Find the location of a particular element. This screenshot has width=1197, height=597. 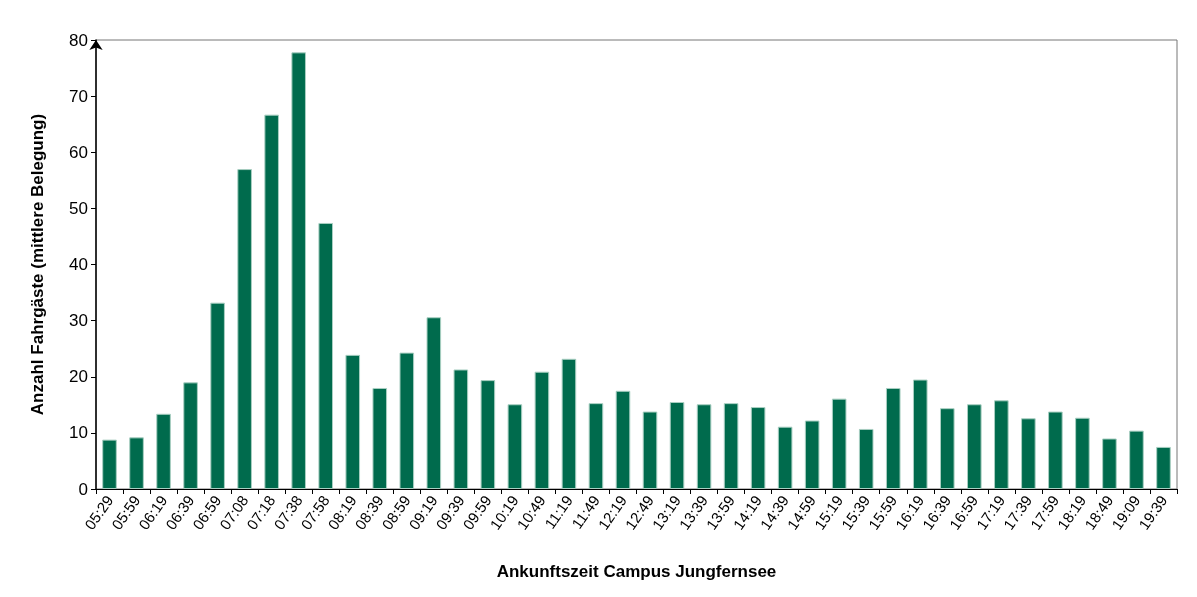

y-tick-label: 70 is located at coordinates (78, 96).